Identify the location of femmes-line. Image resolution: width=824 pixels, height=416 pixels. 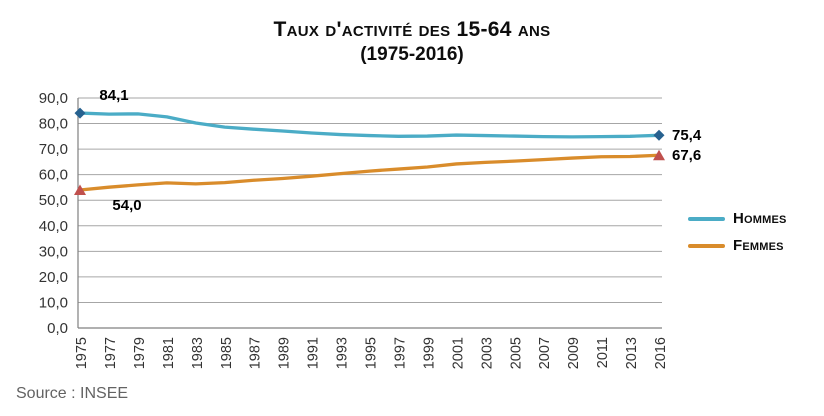
(369, 172).